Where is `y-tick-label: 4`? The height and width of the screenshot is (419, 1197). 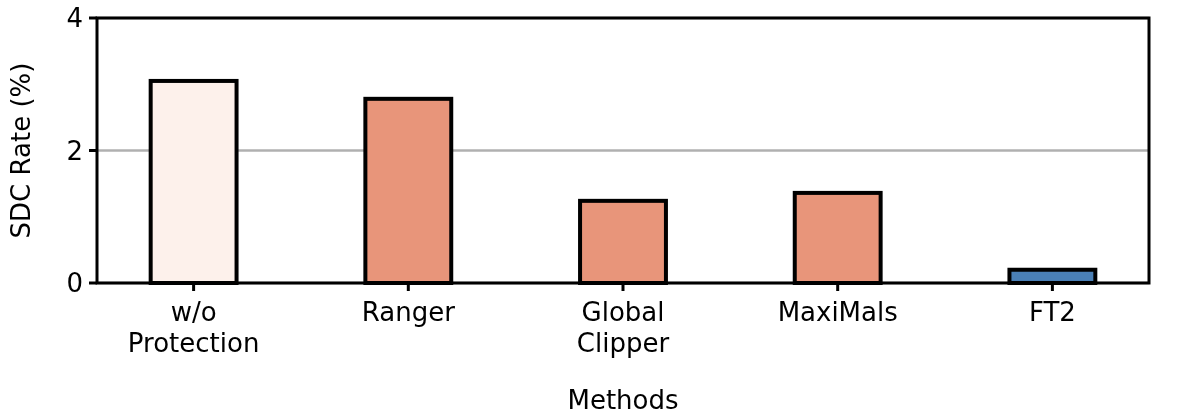
y-tick-label: 4 is located at coordinates (74, 18).